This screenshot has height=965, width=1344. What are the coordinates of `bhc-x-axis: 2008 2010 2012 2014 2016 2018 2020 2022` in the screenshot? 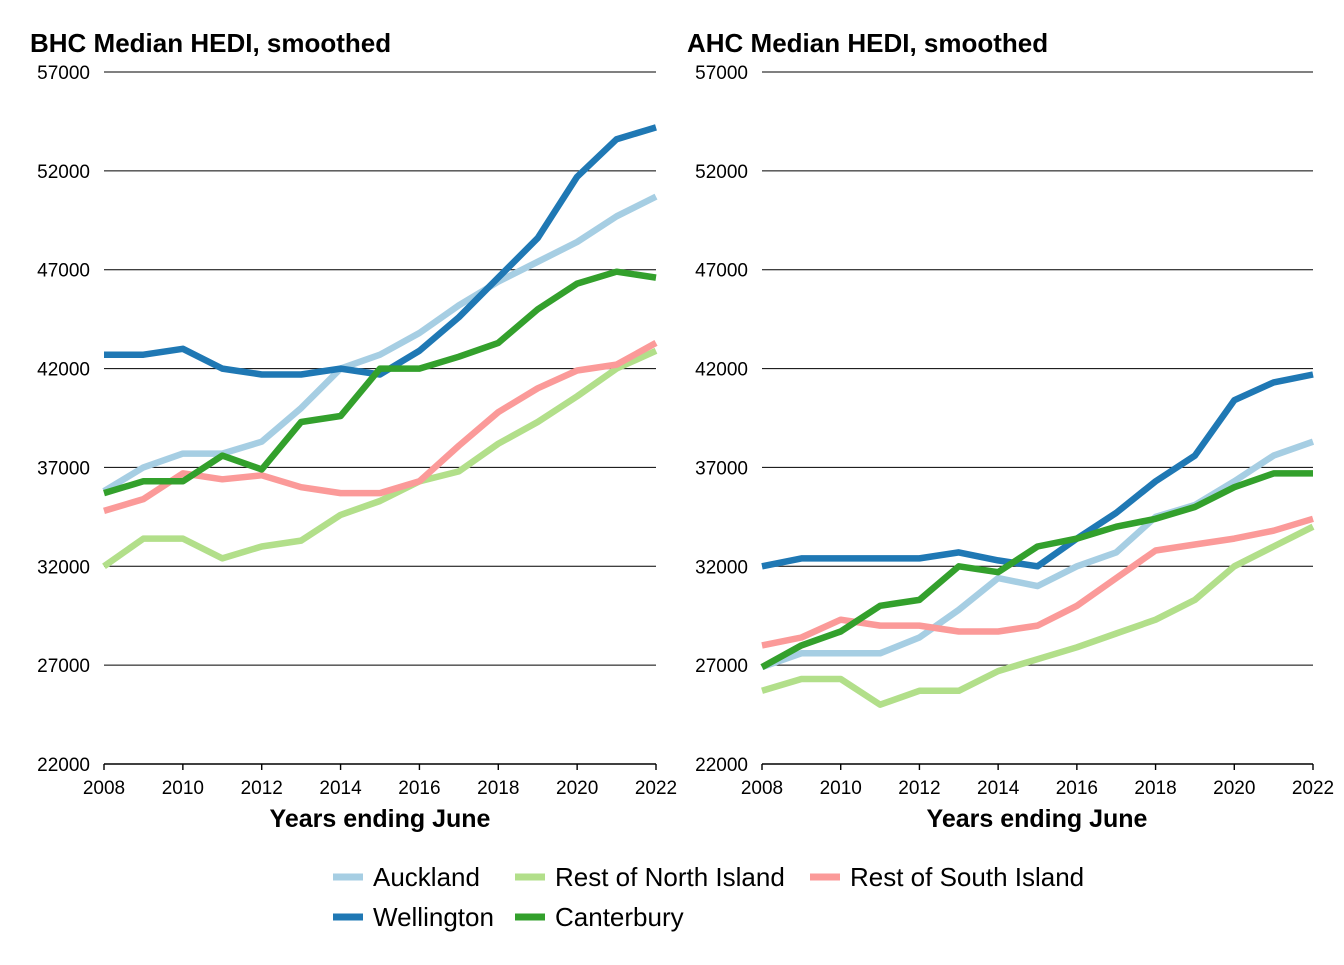 It's located at (380, 781).